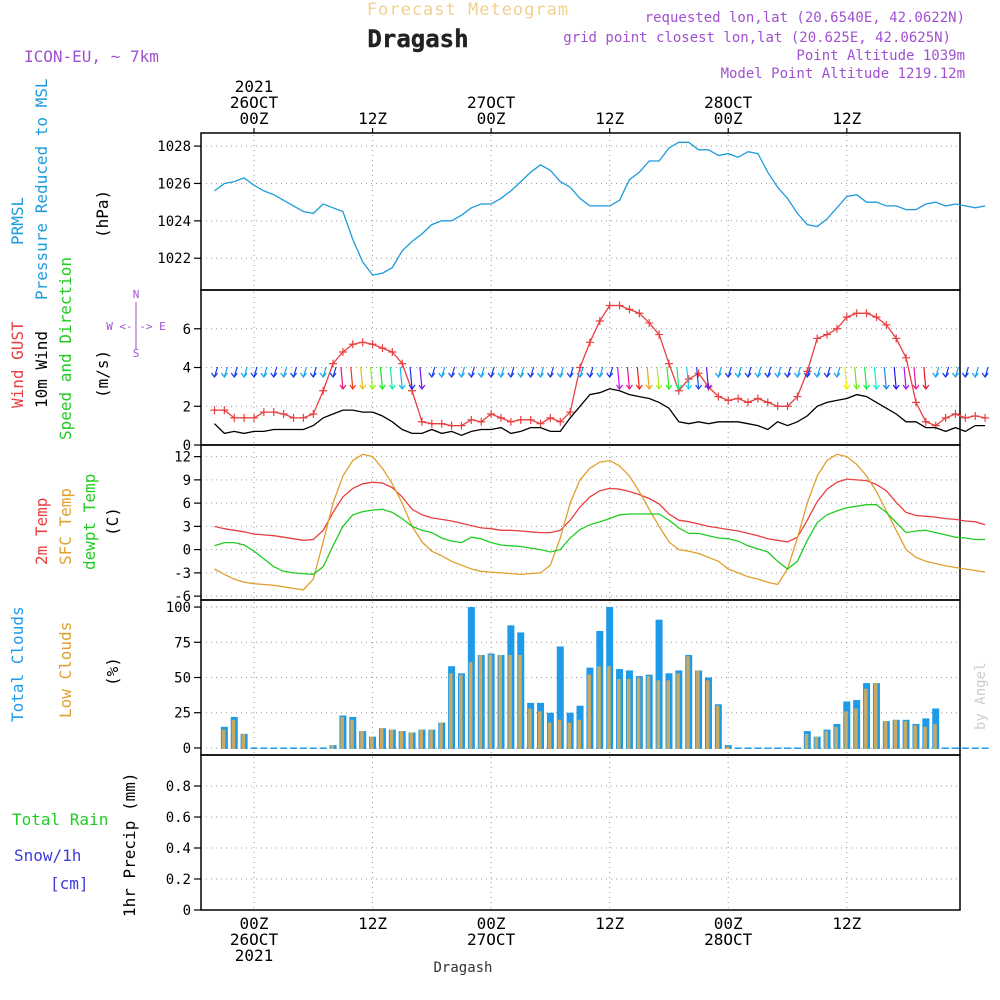 This screenshot has height=1000, width=1000. What do you see at coordinates (600, 522) in the screenshot?
I see `sfc-temp-line` at bounding box center [600, 522].